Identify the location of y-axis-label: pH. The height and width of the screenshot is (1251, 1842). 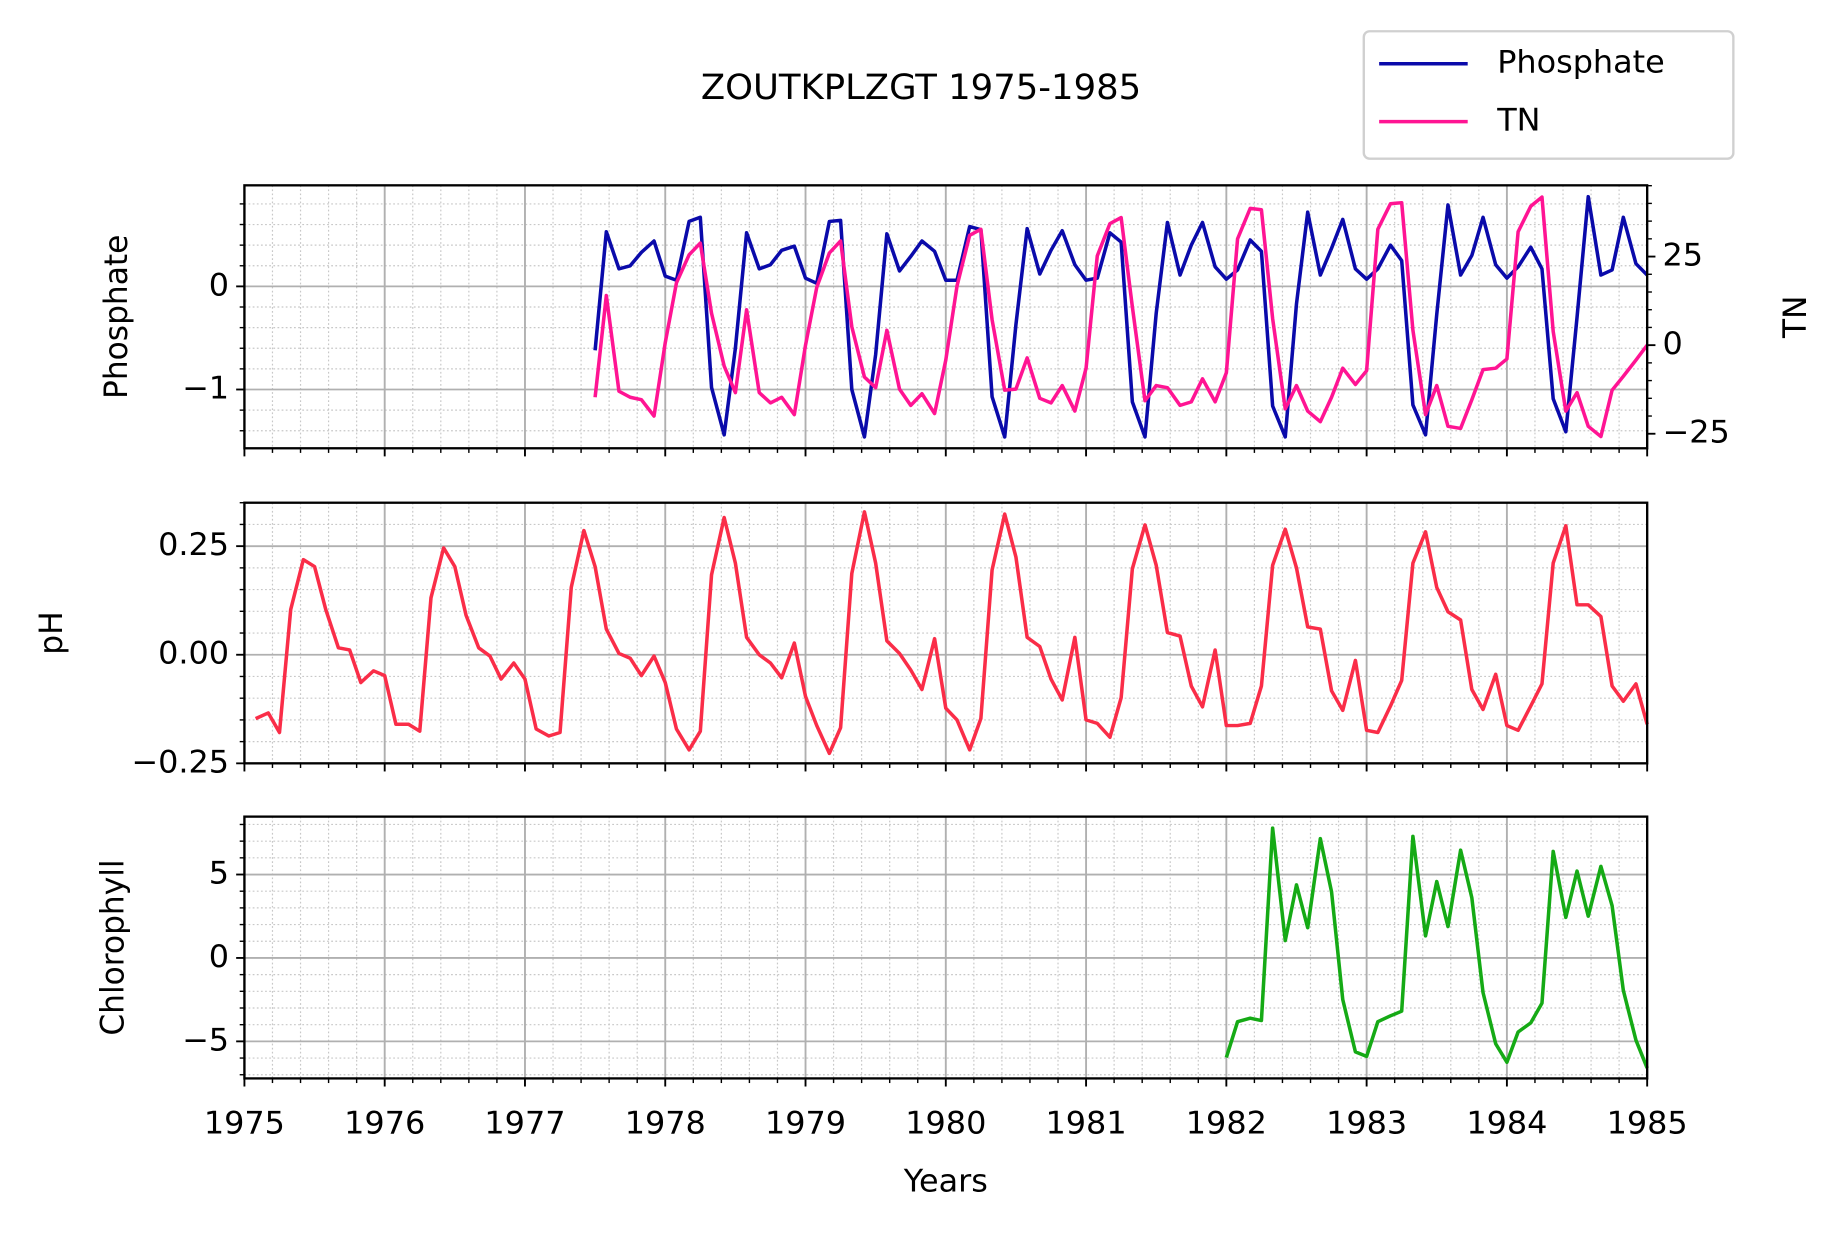
(52, 632).